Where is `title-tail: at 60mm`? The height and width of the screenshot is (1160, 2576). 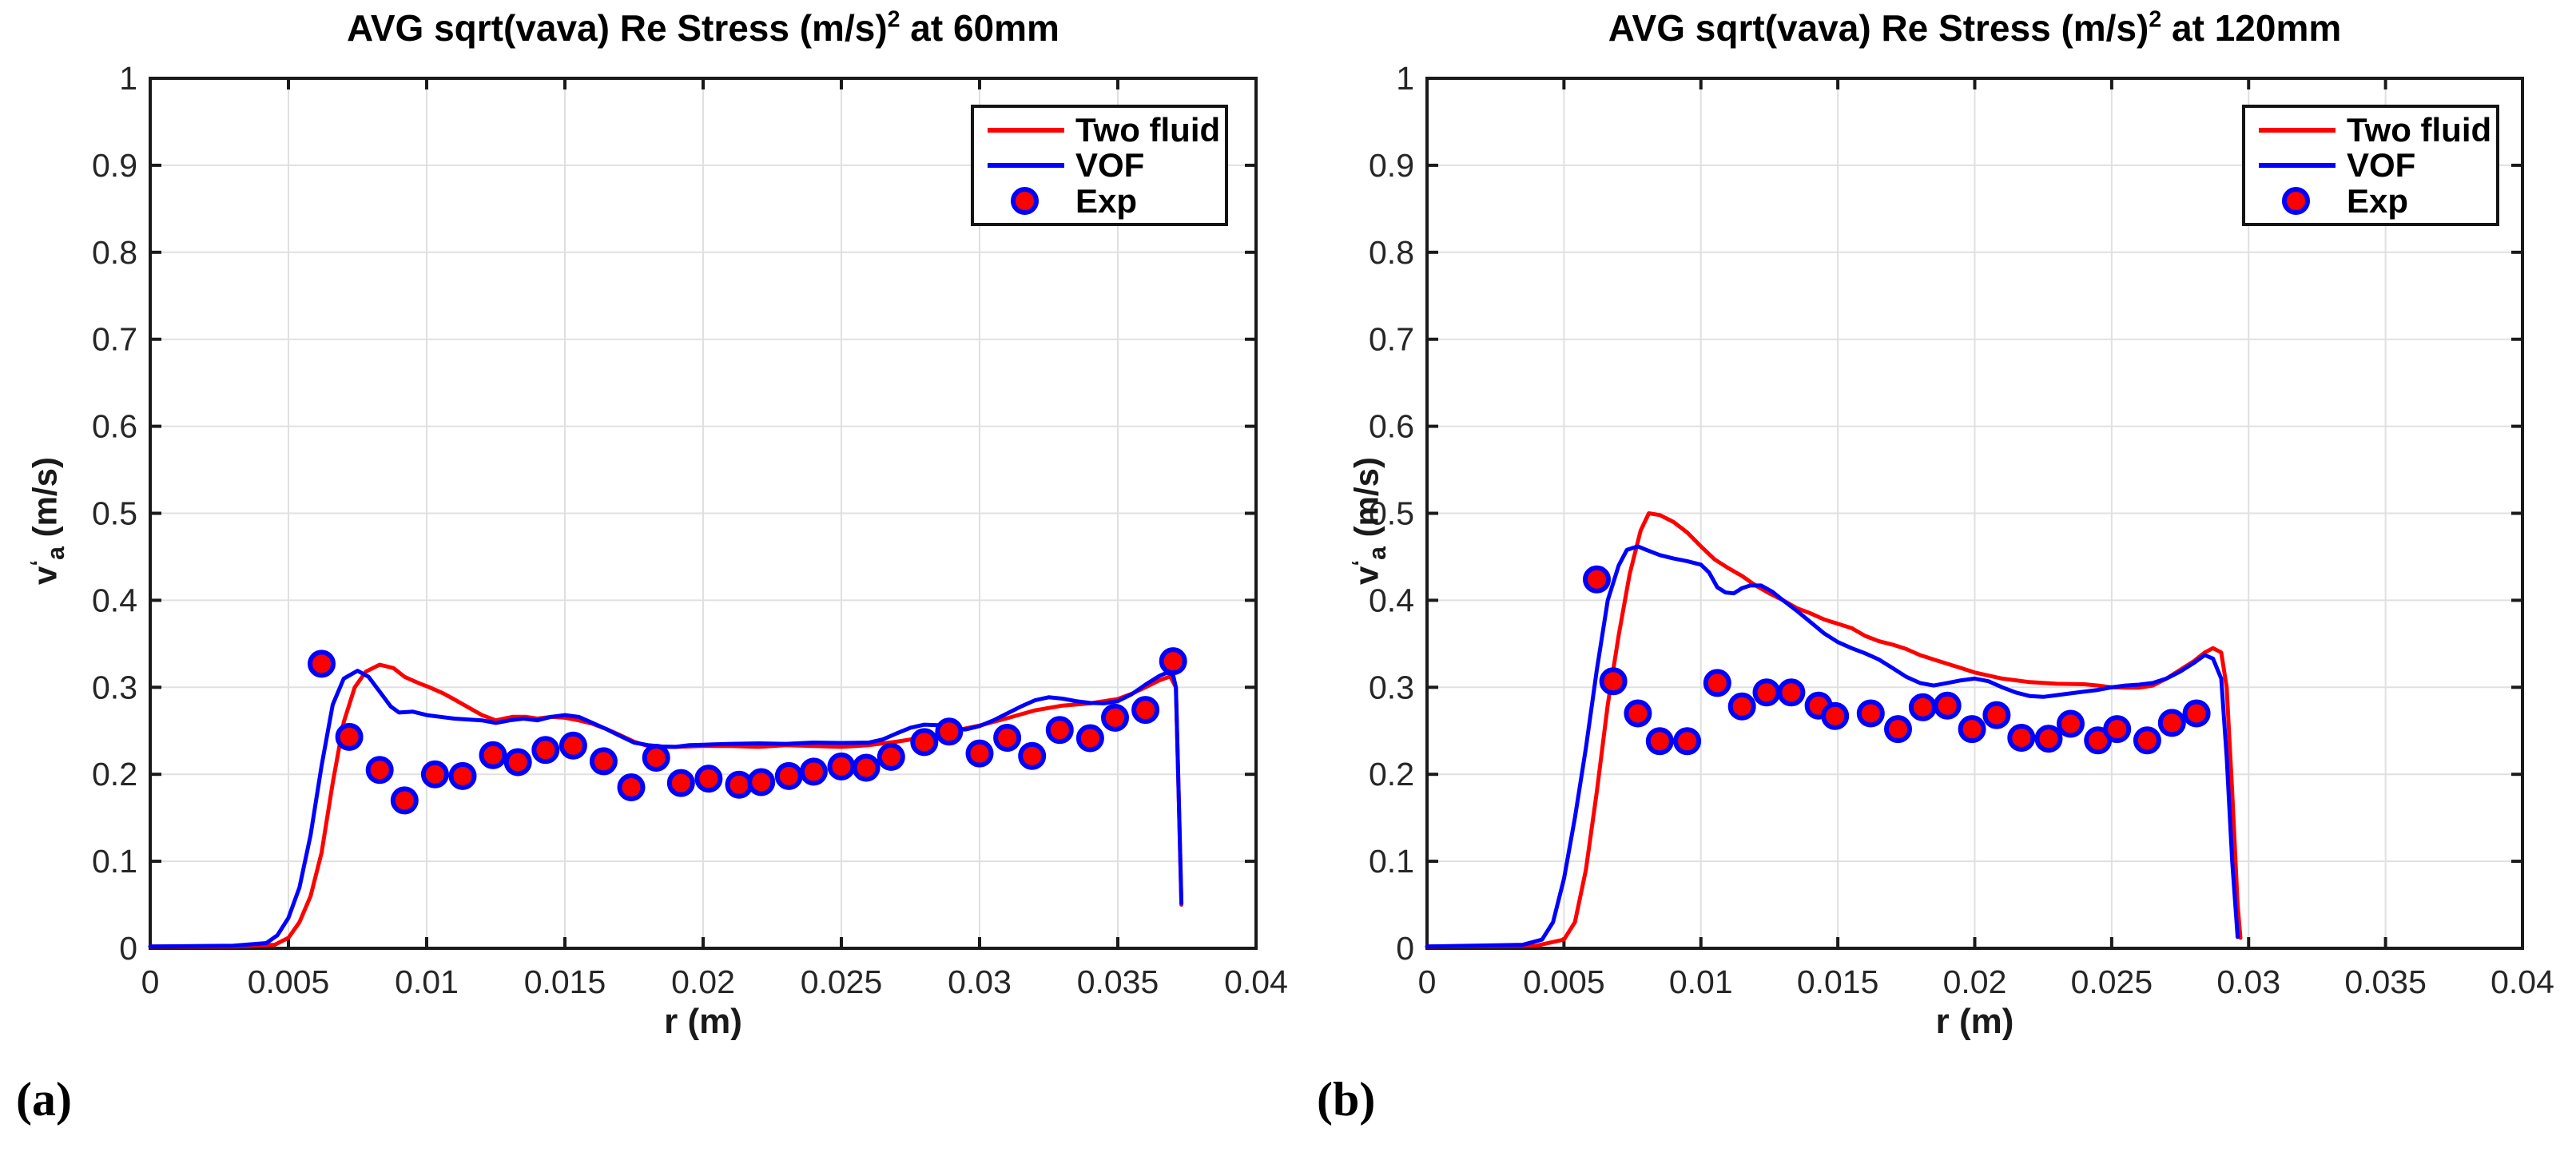
title-tail: at 60mm is located at coordinates (979, 28).